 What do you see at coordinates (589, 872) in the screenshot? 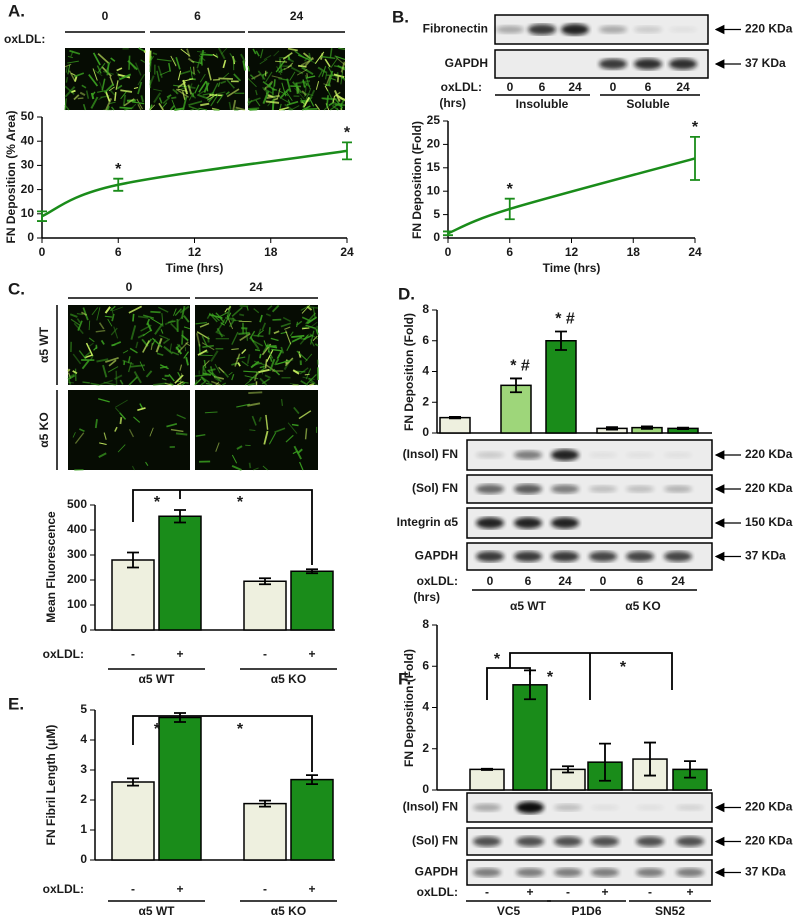
I see `blot` at bounding box center [589, 872].